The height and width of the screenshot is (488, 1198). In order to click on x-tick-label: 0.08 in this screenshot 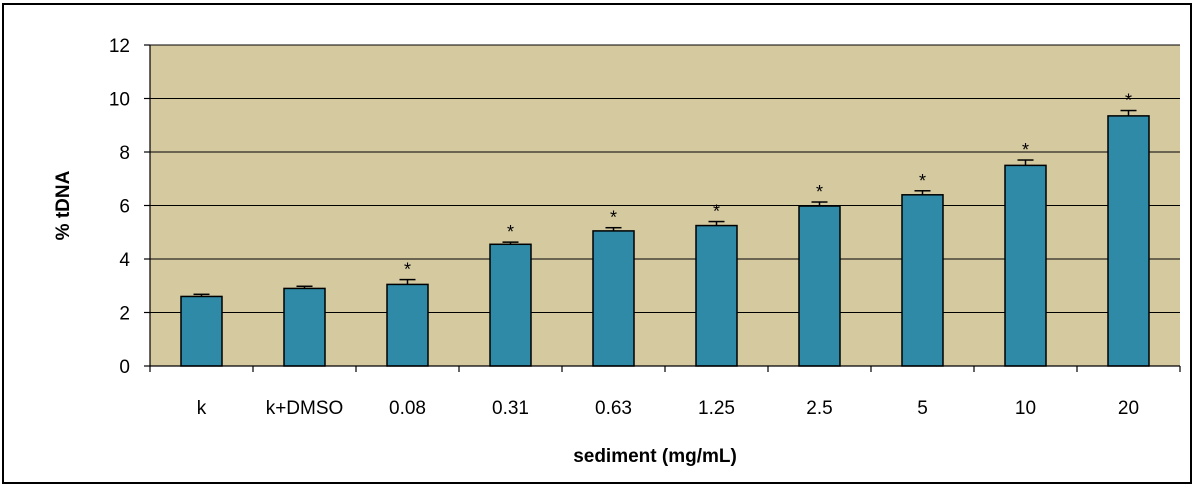, I will do `click(407, 408)`.